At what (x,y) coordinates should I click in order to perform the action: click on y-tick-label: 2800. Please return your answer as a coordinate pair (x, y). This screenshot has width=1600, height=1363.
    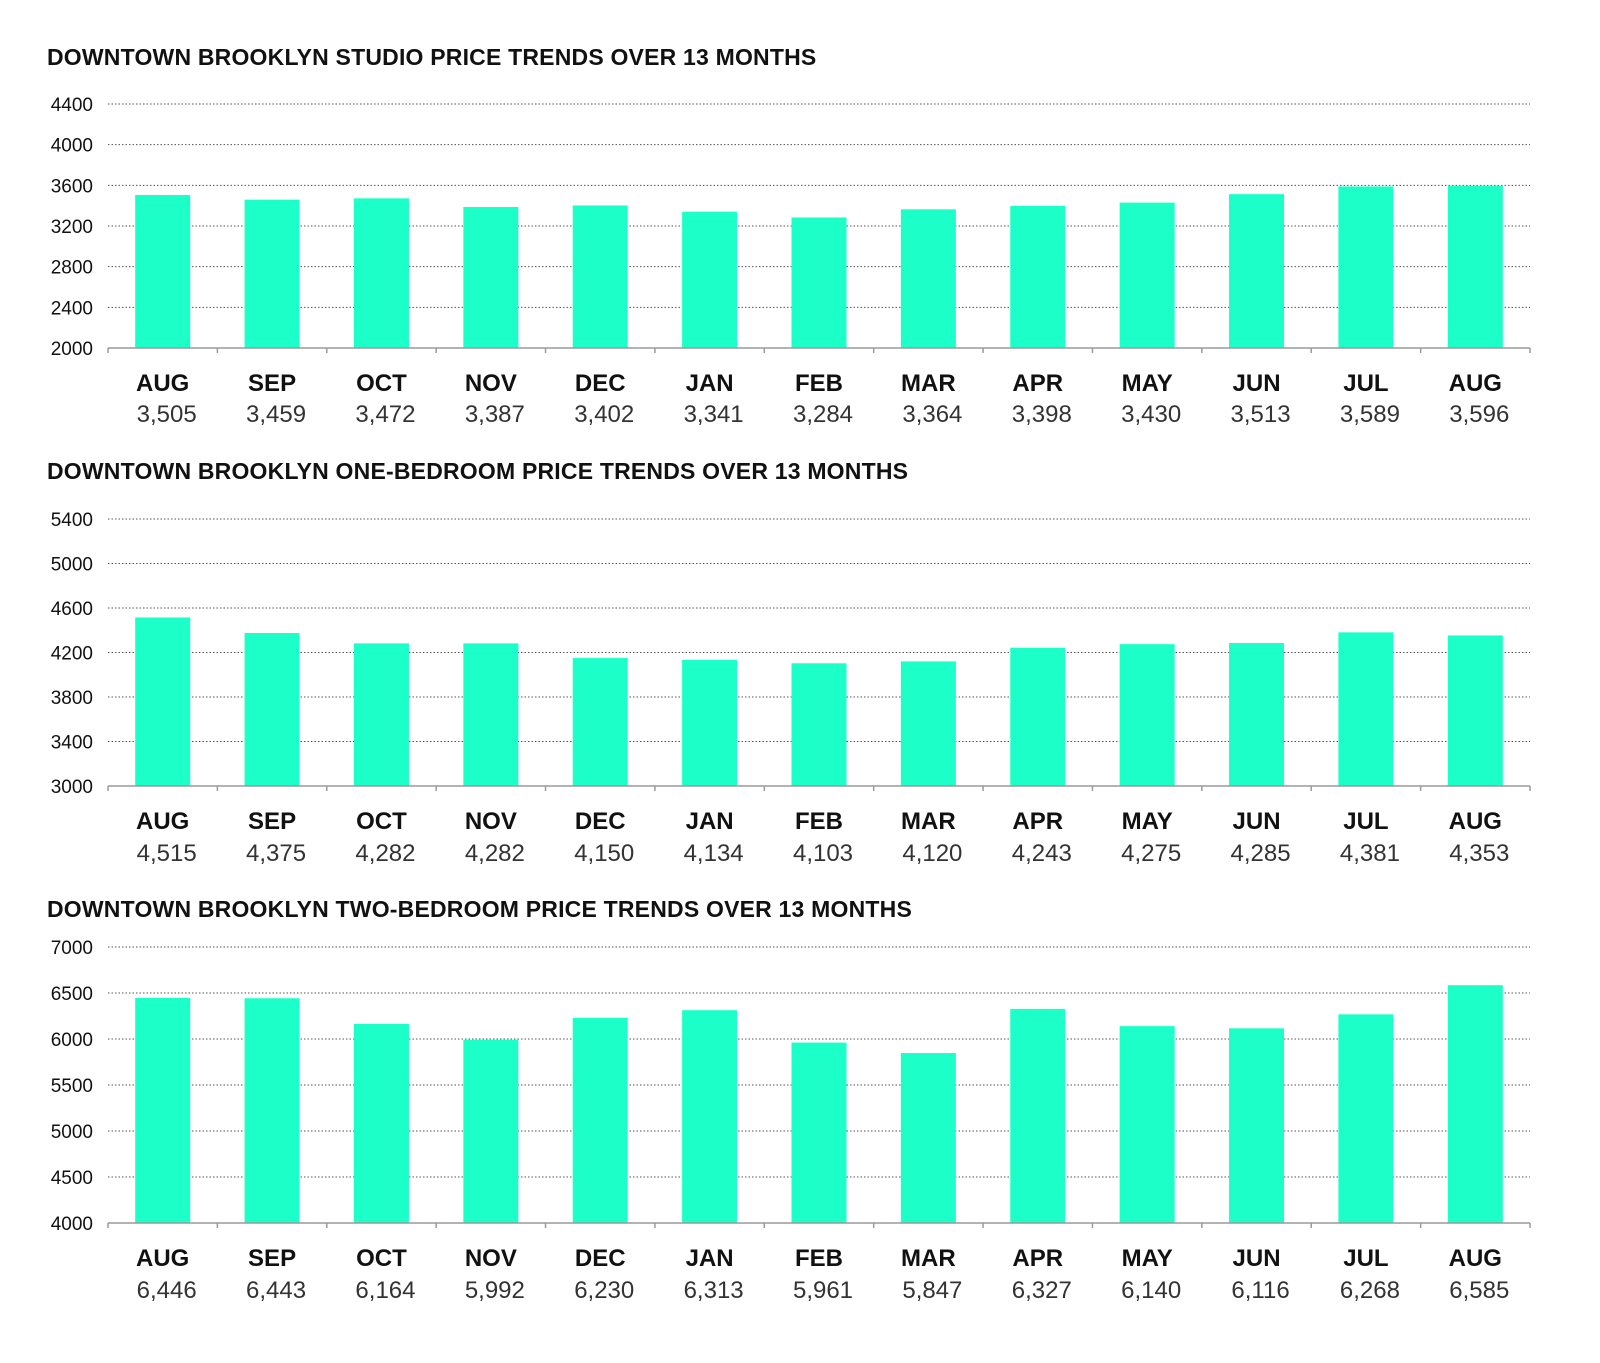
    Looking at the image, I should click on (72, 268).